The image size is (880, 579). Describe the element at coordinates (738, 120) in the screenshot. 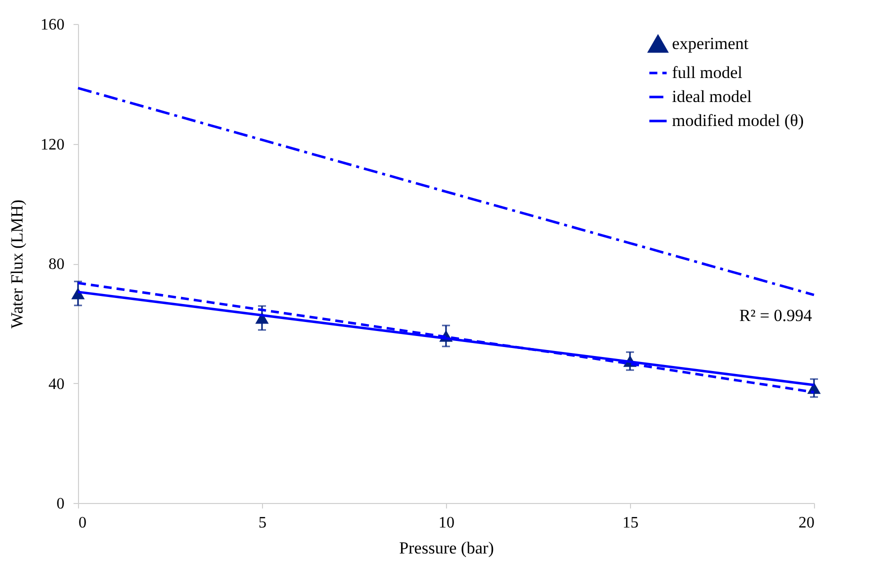

I see `legend-label: modified model (θ)` at that location.